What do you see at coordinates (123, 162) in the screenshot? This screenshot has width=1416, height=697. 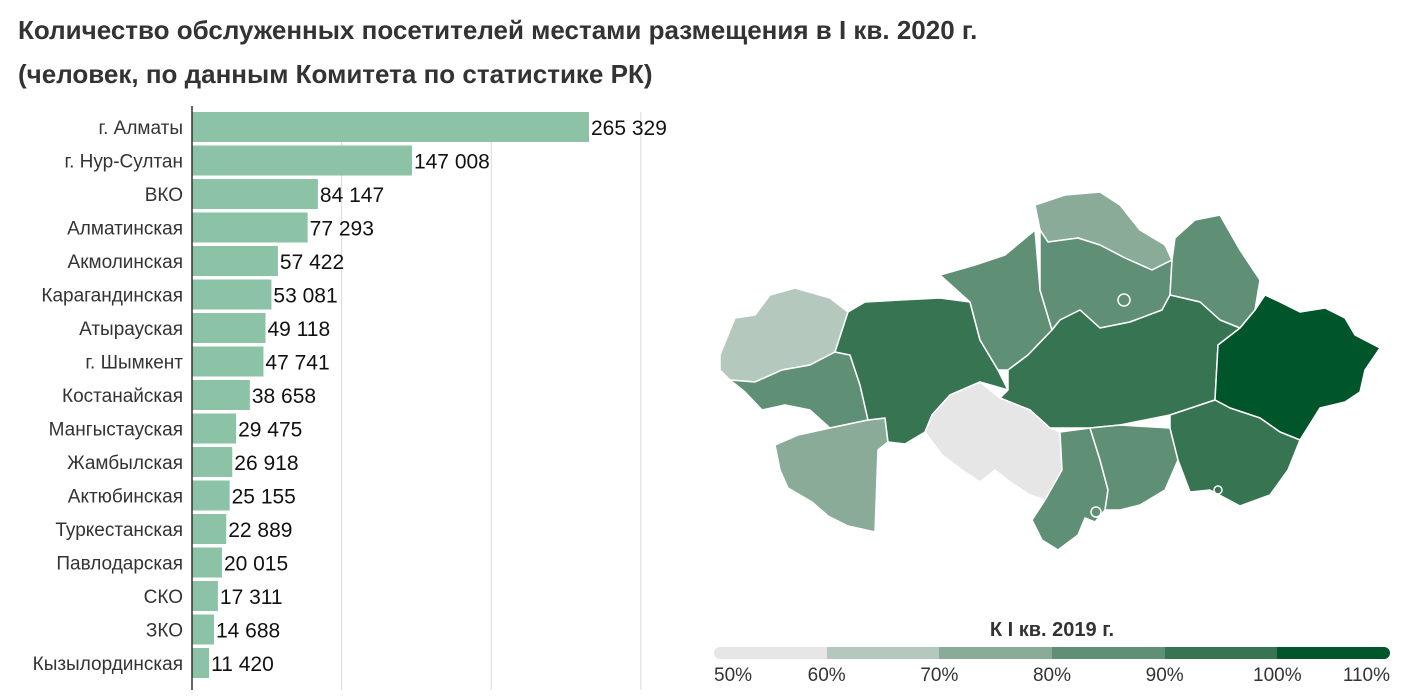 I see `category-label: г. Нур-Султан` at bounding box center [123, 162].